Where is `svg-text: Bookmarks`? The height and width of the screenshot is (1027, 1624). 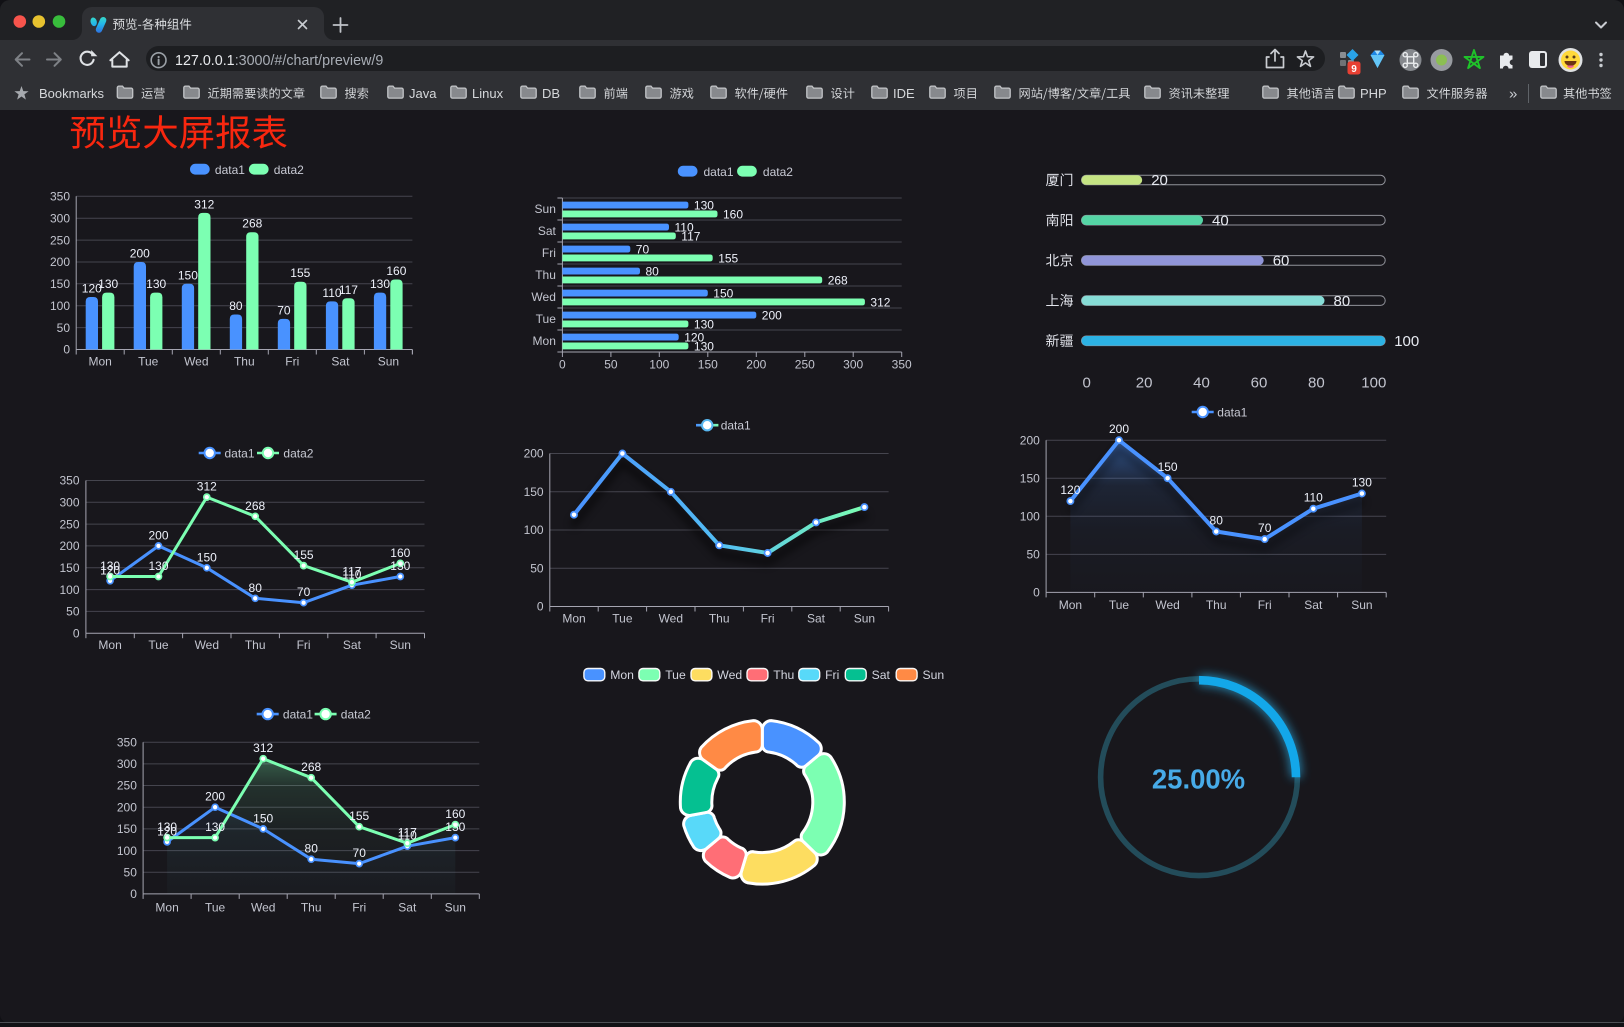 svg-text: Bookmarks is located at coordinates (72, 93).